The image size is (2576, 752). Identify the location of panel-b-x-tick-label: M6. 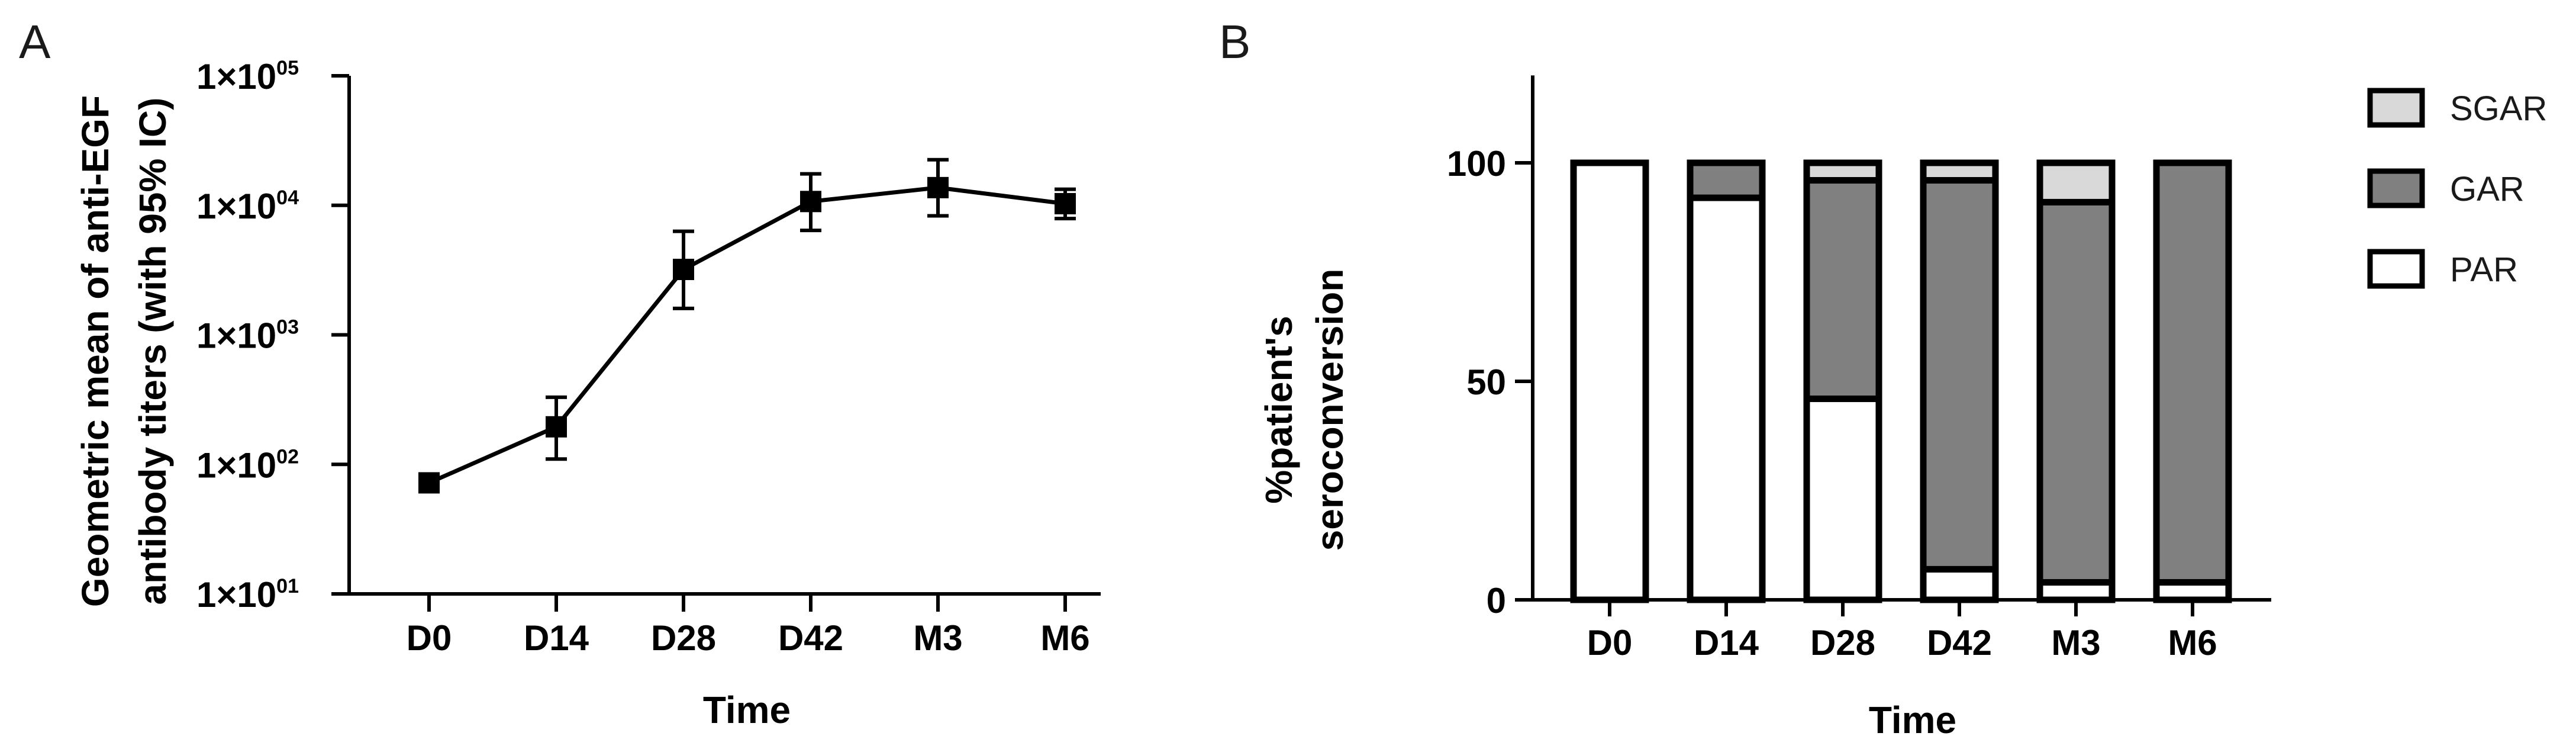
(2192, 643).